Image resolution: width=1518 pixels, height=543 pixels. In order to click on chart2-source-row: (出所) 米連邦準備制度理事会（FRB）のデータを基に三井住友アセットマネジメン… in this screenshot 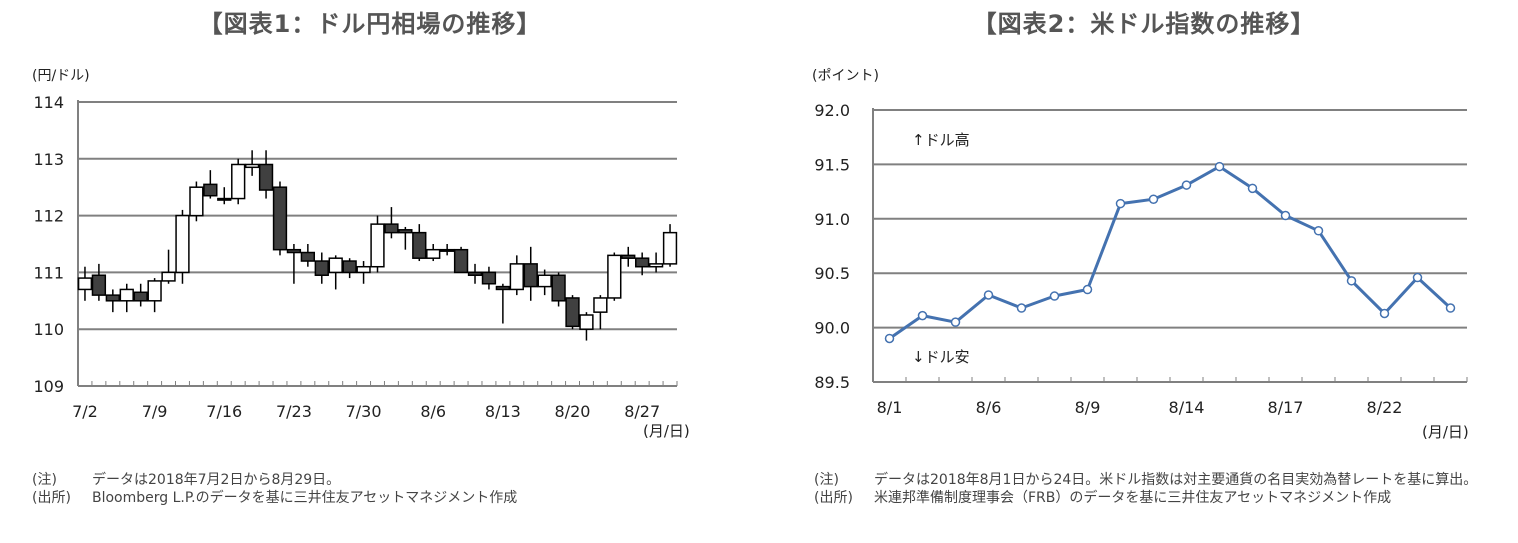, I will do `click(1154, 498)`.